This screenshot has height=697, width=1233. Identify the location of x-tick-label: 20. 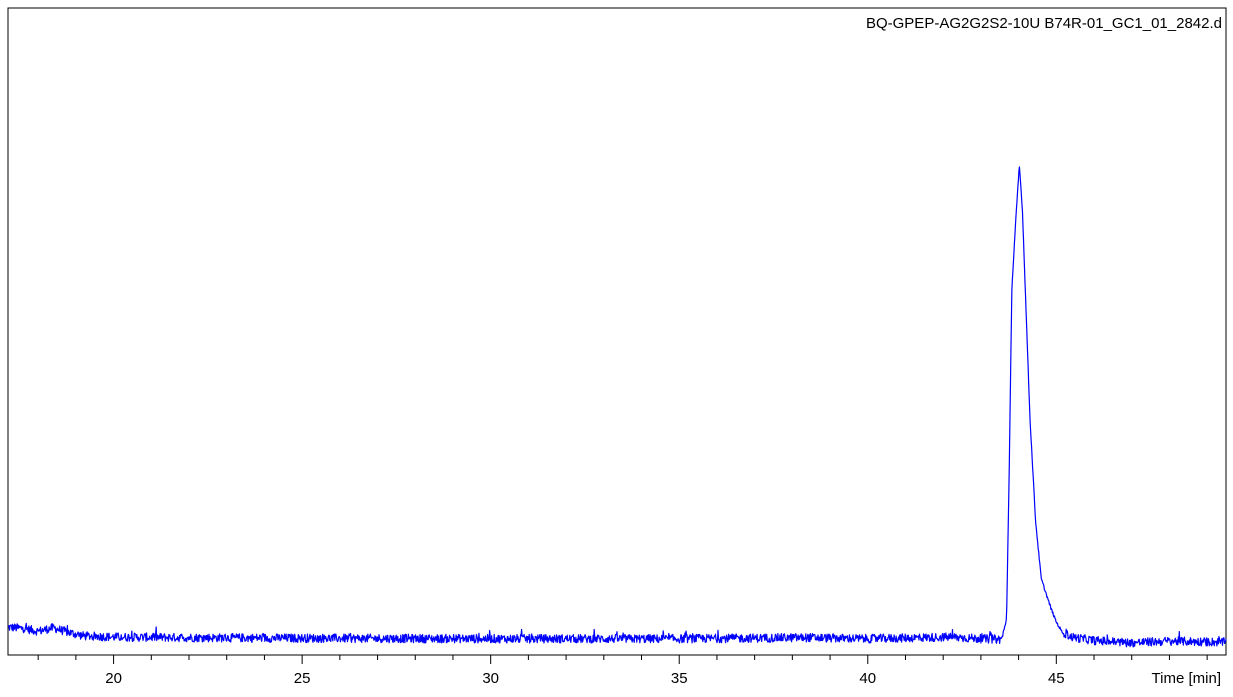
(113, 678).